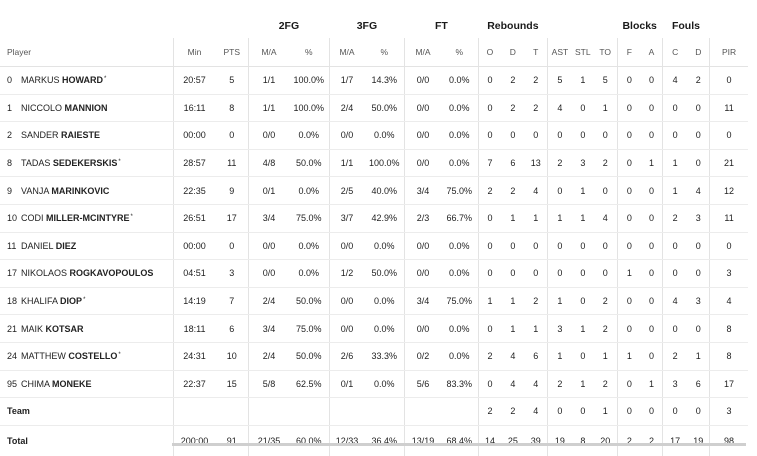  I want to click on stat-foul-d: 4, so click(698, 190).